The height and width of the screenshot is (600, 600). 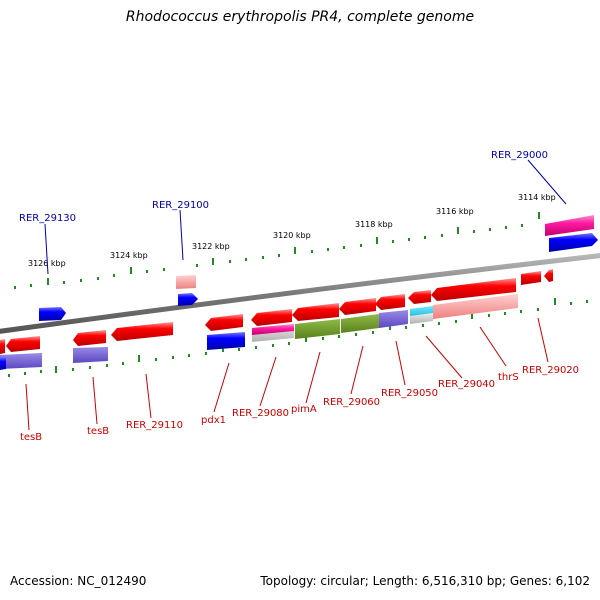 What do you see at coordinates (455, 211) in the screenshot?
I see `scale-label: 3116 kbp` at bounding box center [455, 211].